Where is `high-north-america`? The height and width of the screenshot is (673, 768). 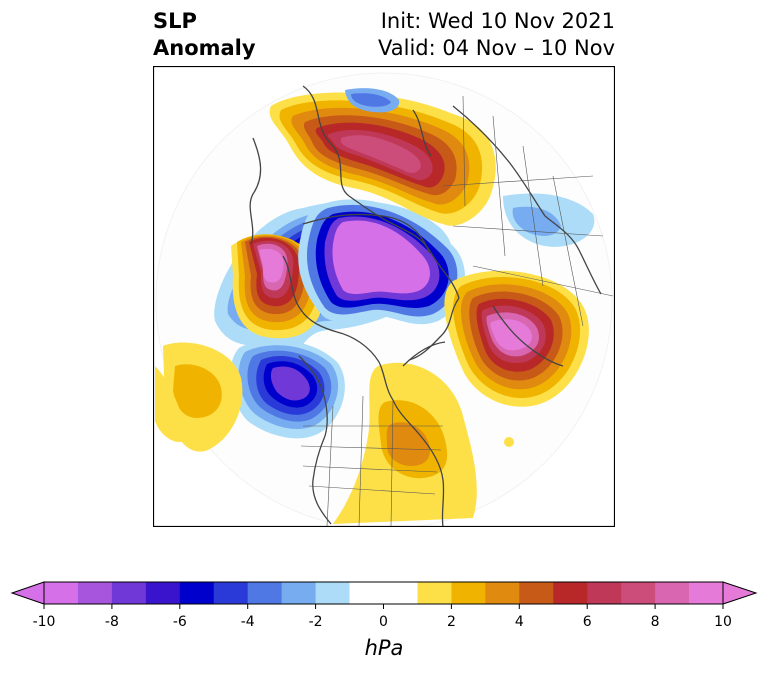
high-north-america is located at coordinates (405, 443).